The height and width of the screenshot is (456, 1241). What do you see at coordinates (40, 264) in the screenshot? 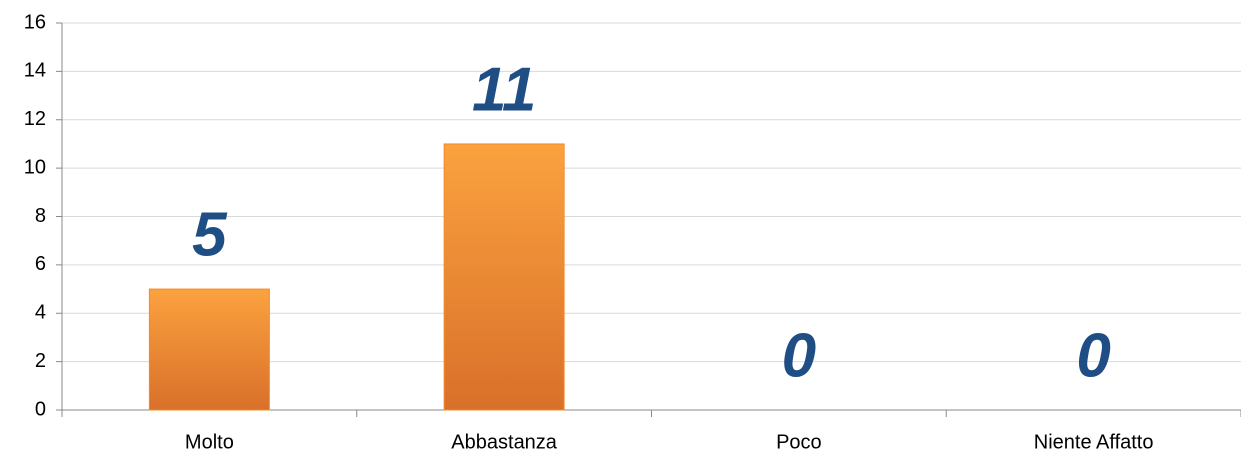
I see `y-tick-label: 6` at bounding box center [40, 264].